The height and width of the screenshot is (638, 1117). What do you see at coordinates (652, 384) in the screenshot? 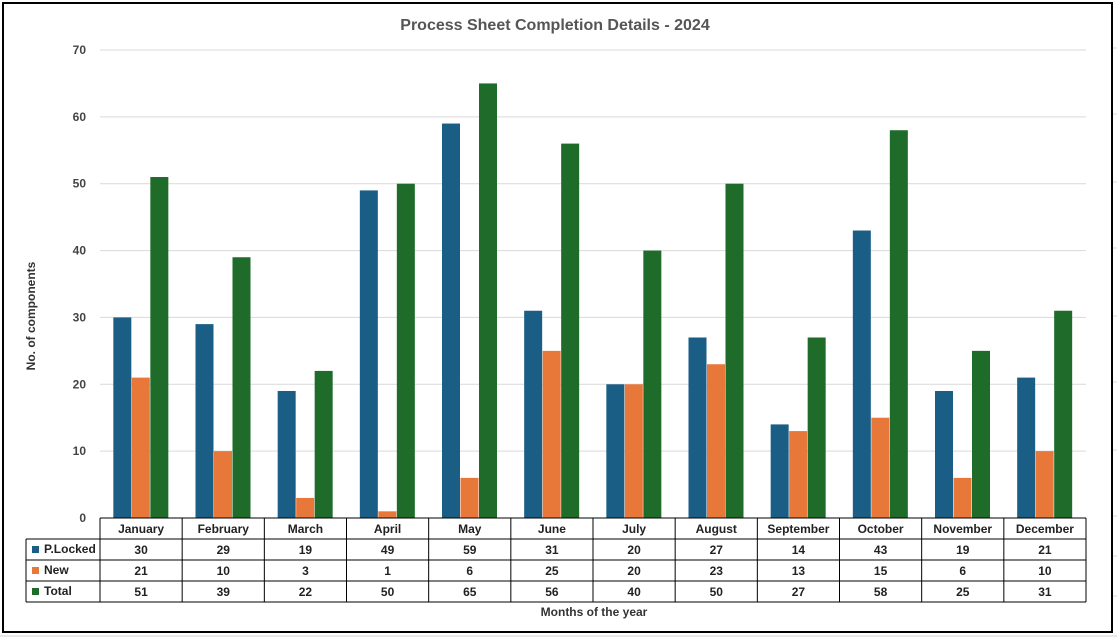
I see `bar-total-july` at bounding box center [652, 384].